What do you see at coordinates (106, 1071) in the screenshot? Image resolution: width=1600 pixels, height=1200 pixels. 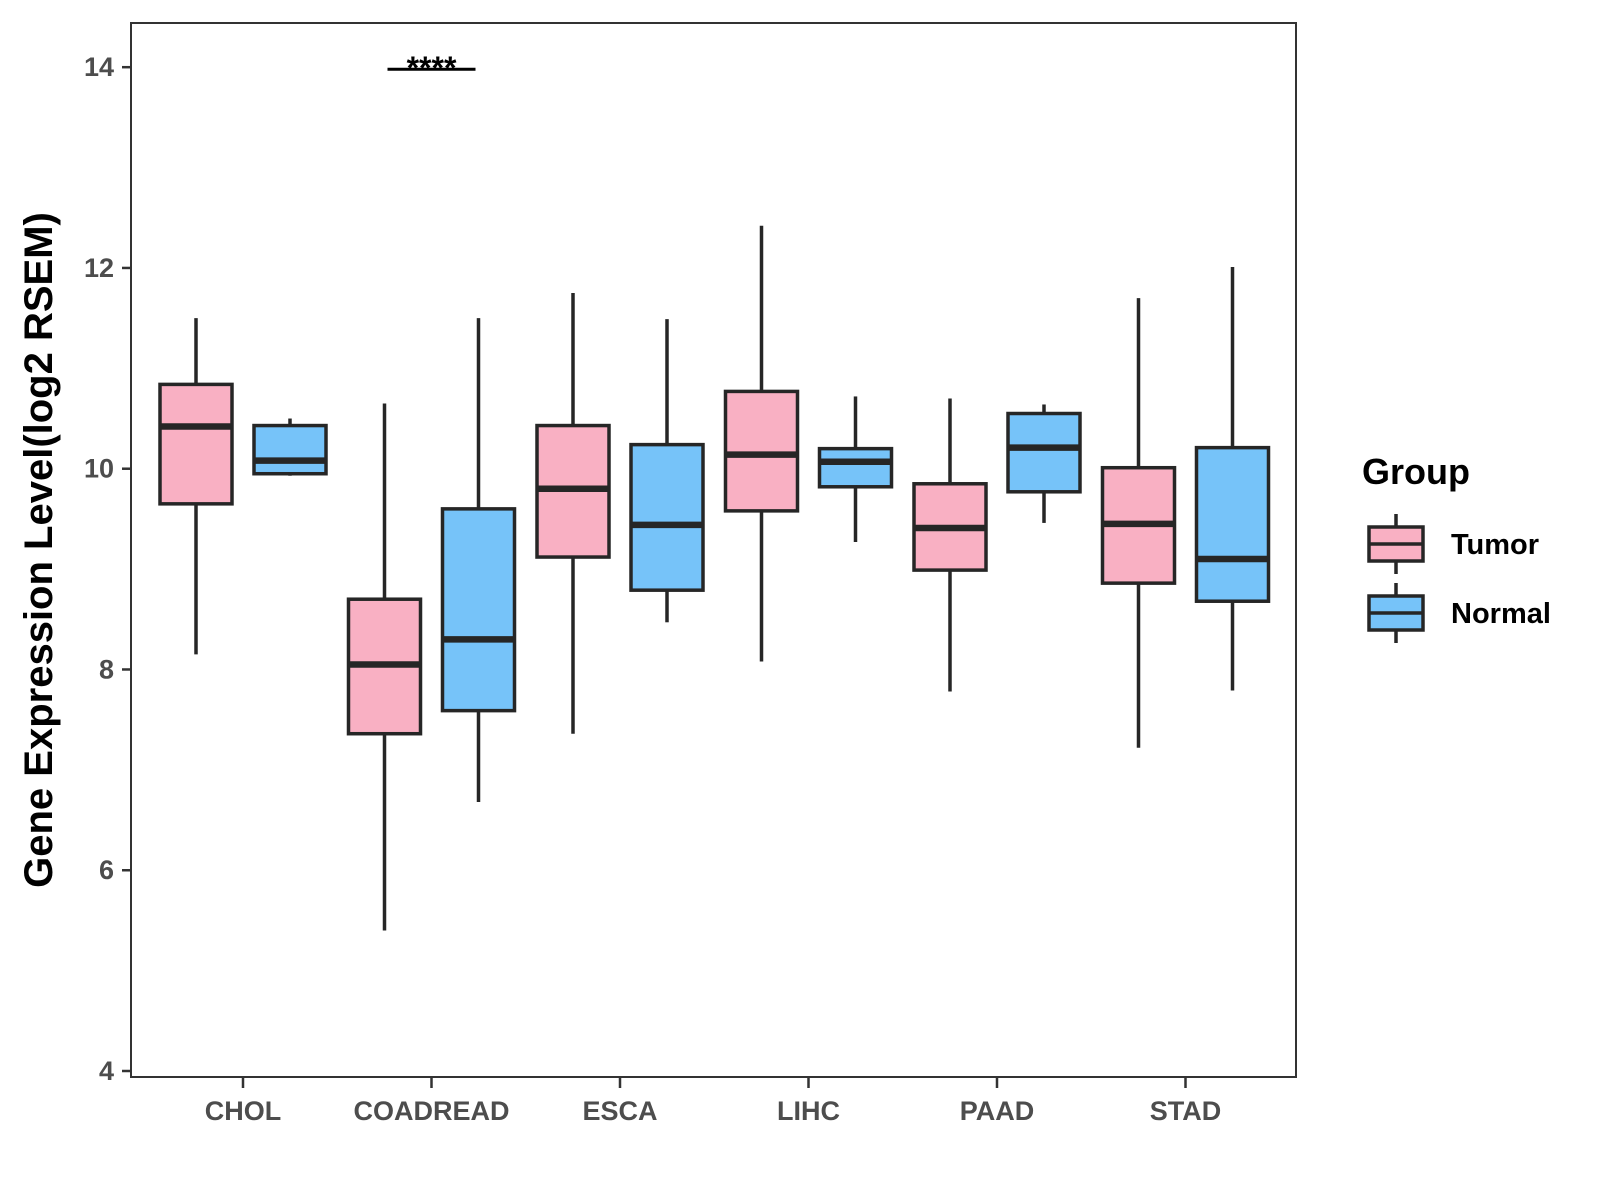 I see `y-tick-label: 4` at bounding box center [106, 1071].